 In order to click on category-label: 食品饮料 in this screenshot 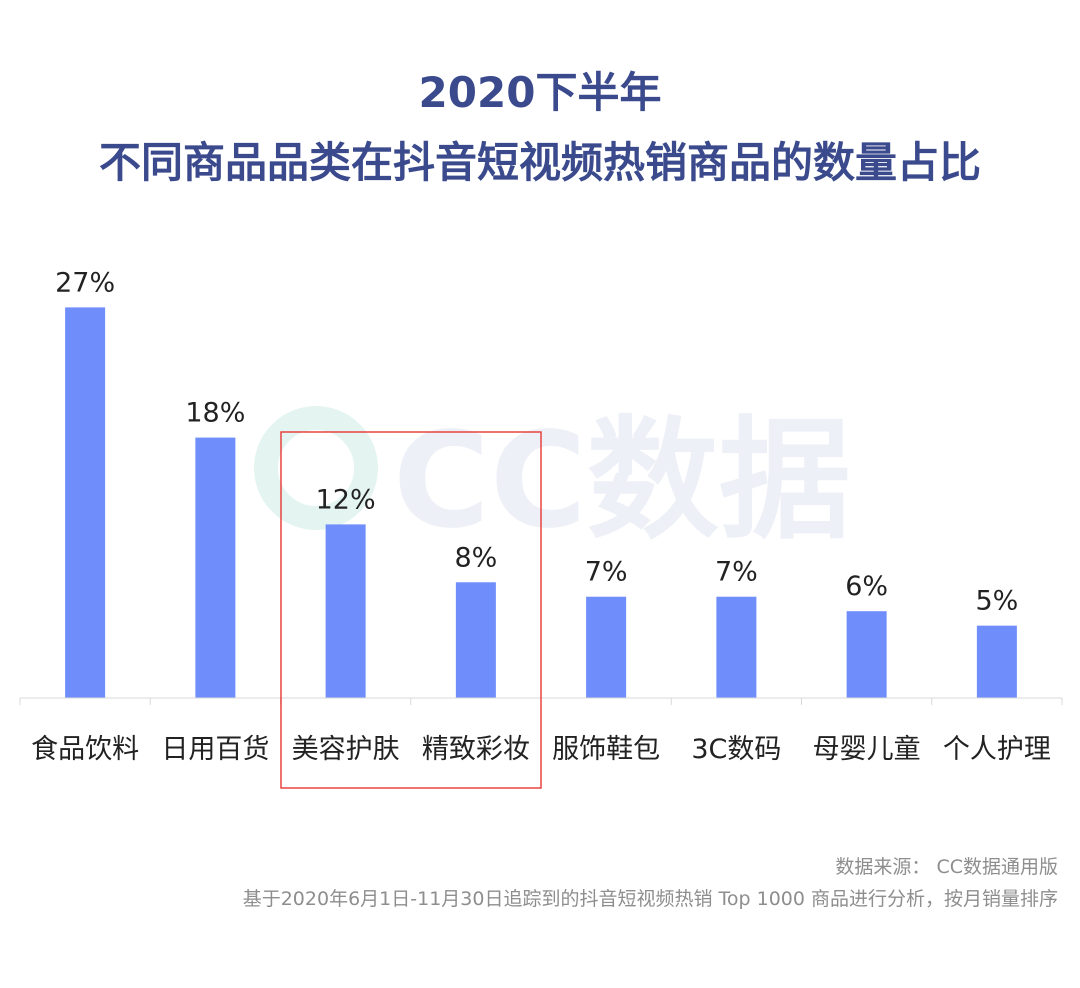, I will do `click(85, 749)`.